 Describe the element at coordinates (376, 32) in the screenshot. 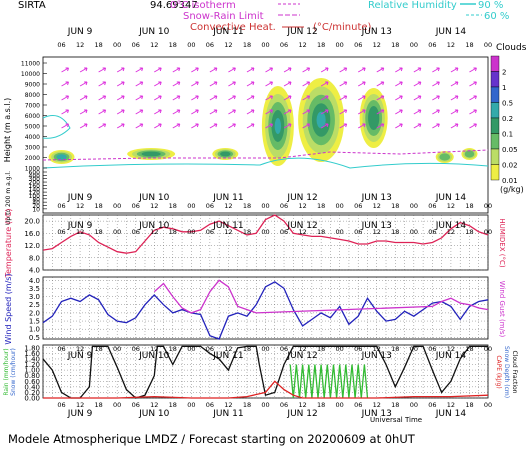

I see `day-label-top: JUN 13` at that location.